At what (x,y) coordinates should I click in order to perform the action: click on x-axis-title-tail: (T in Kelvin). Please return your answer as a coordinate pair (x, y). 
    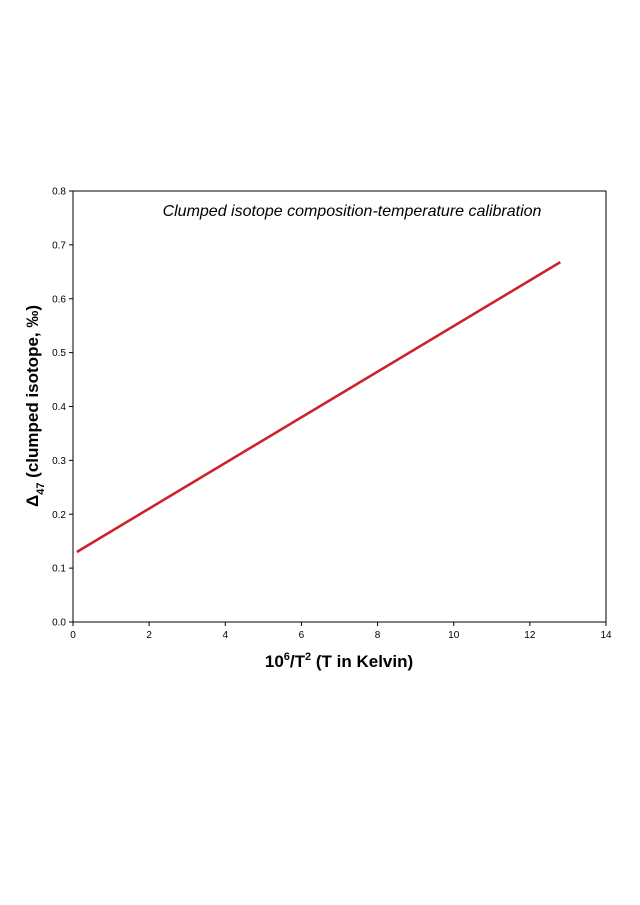
    Looking at the image, I should click on (362, 661).